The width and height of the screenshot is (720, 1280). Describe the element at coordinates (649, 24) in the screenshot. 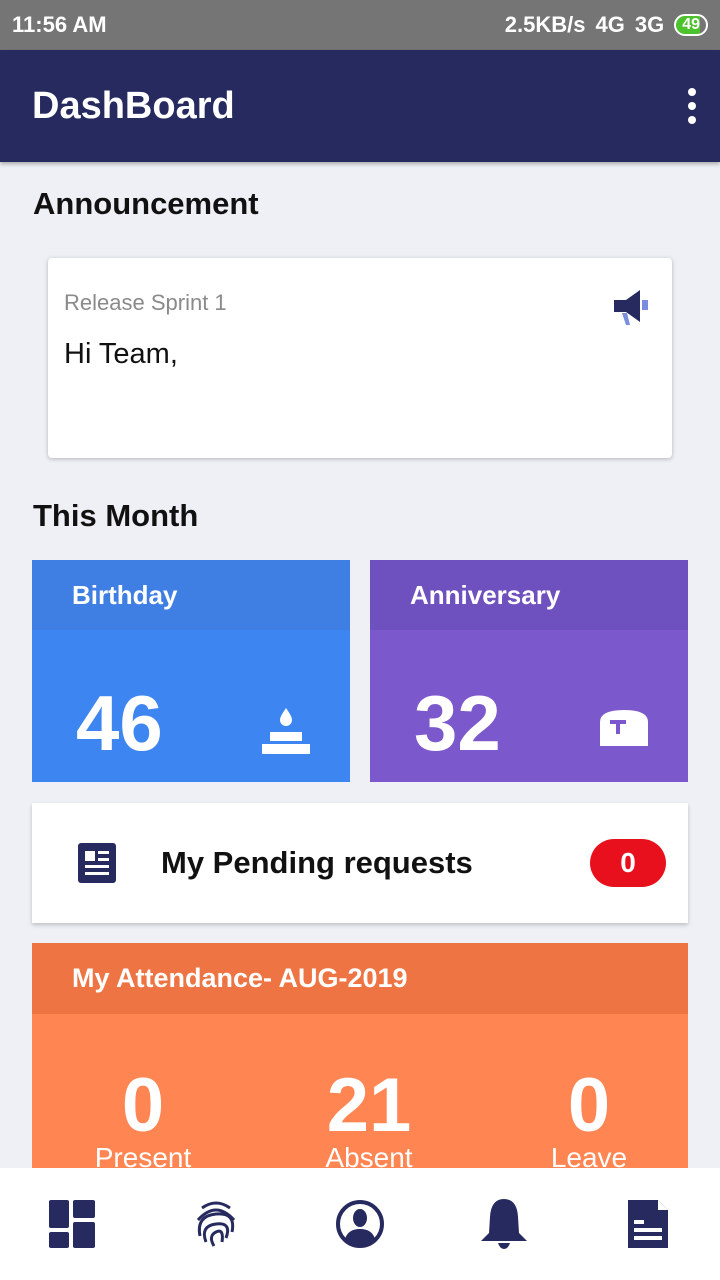

I see `network-3g: 3G` at that location.